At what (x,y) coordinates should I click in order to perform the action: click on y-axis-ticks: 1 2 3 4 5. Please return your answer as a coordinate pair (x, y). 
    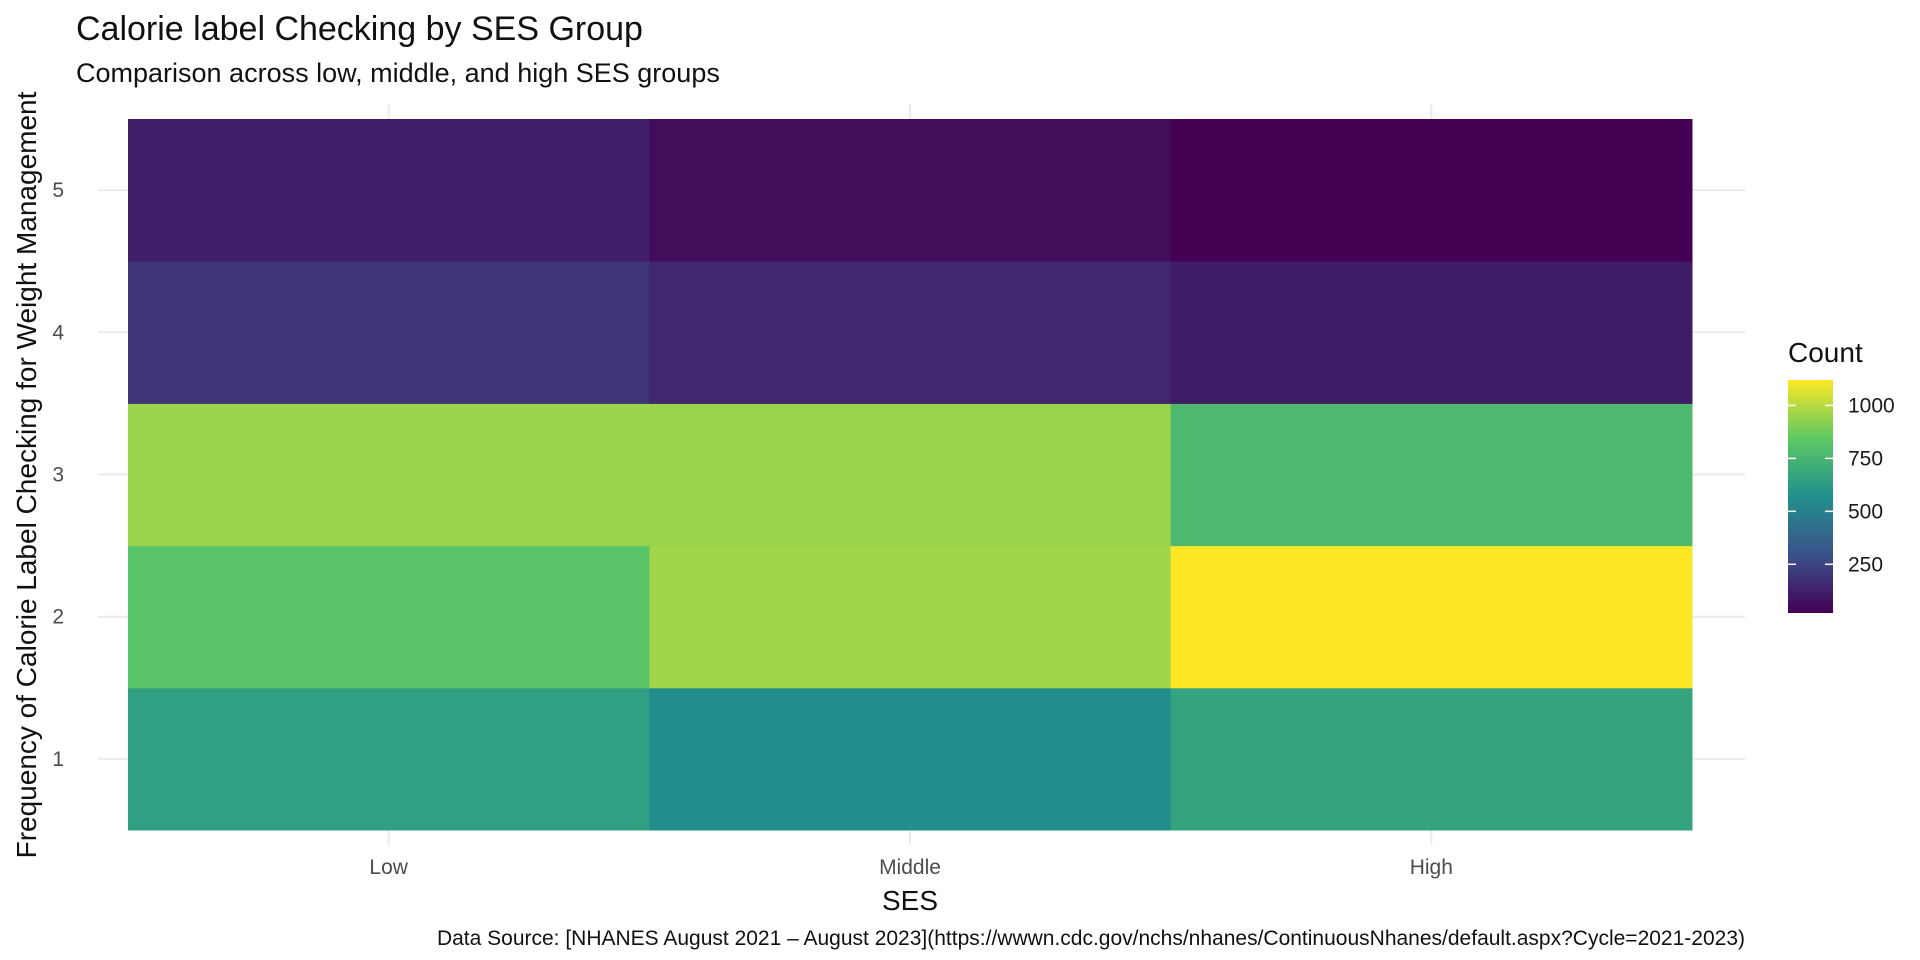
    Looking at the image, I should click on (58, 475).